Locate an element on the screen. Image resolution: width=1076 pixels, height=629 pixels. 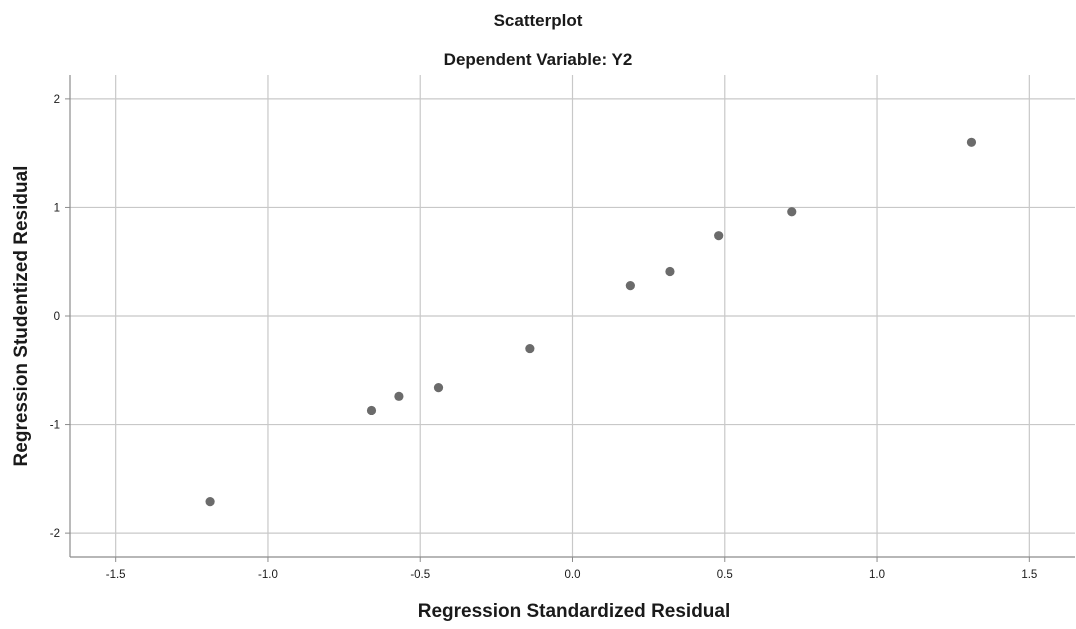
x-tick-label: -1.0 is located at coordinates (268, 575).